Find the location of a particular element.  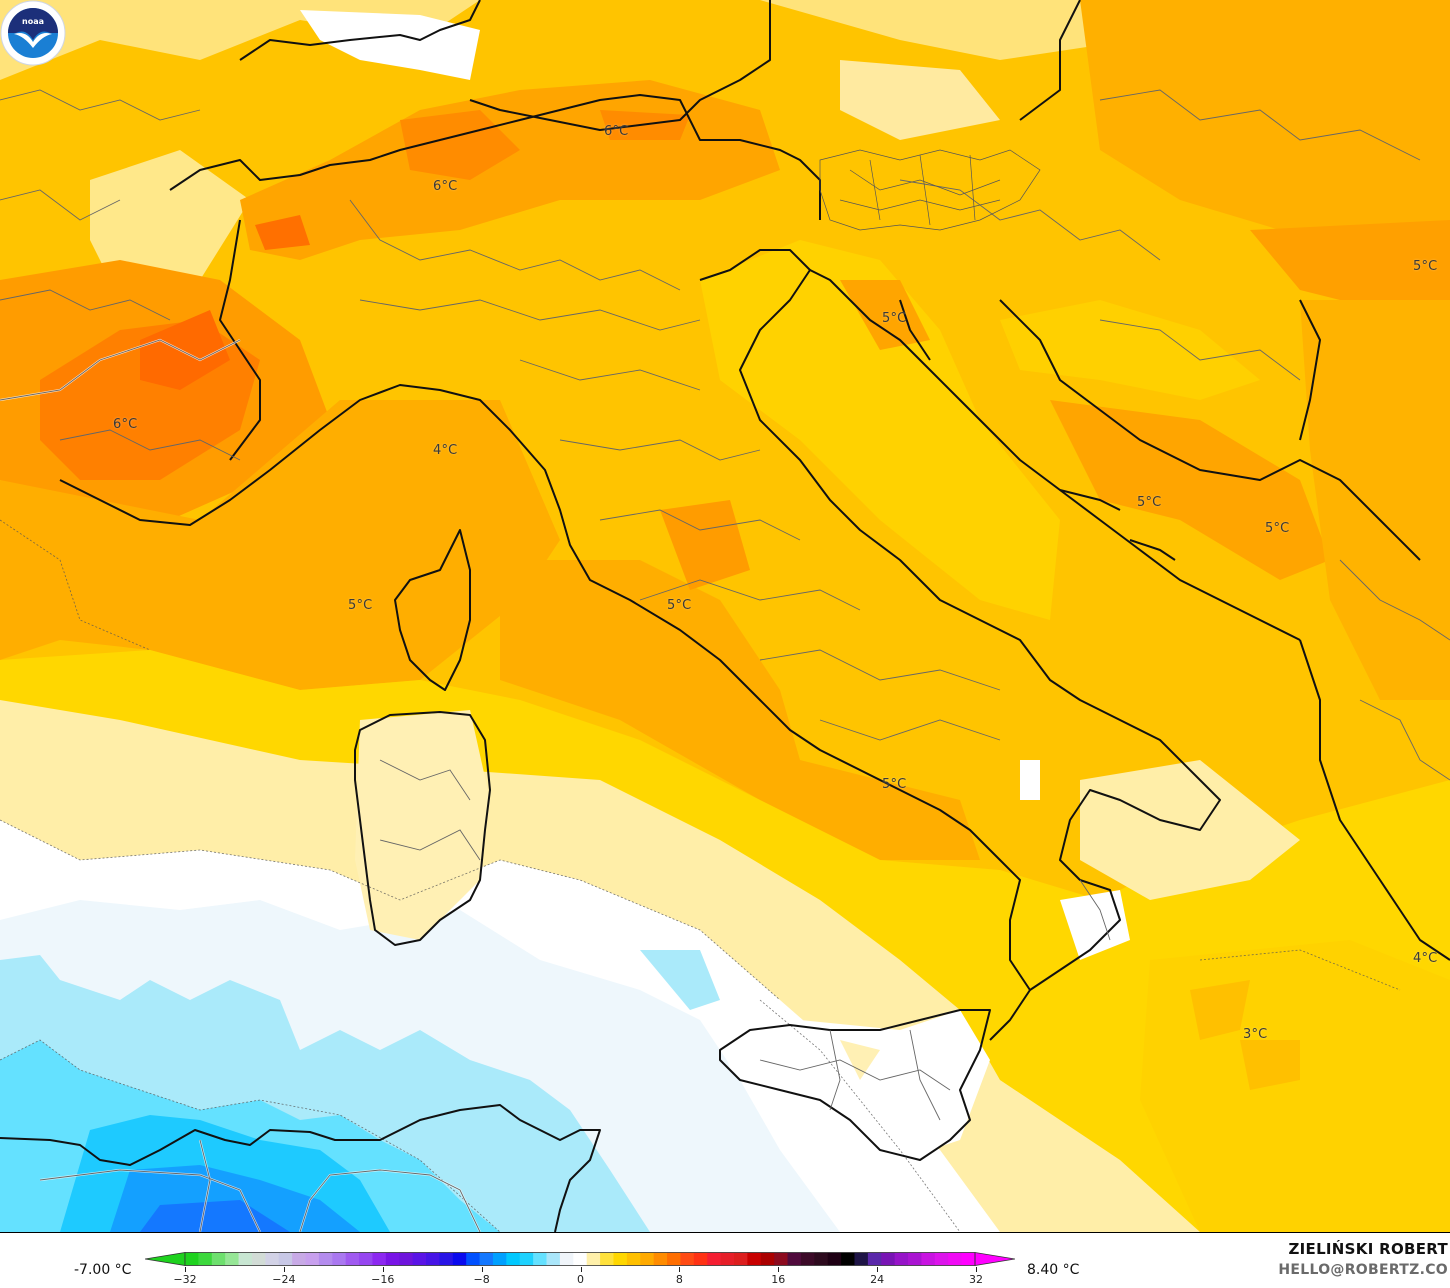

colorbar is located at coordinates (580, 1259).